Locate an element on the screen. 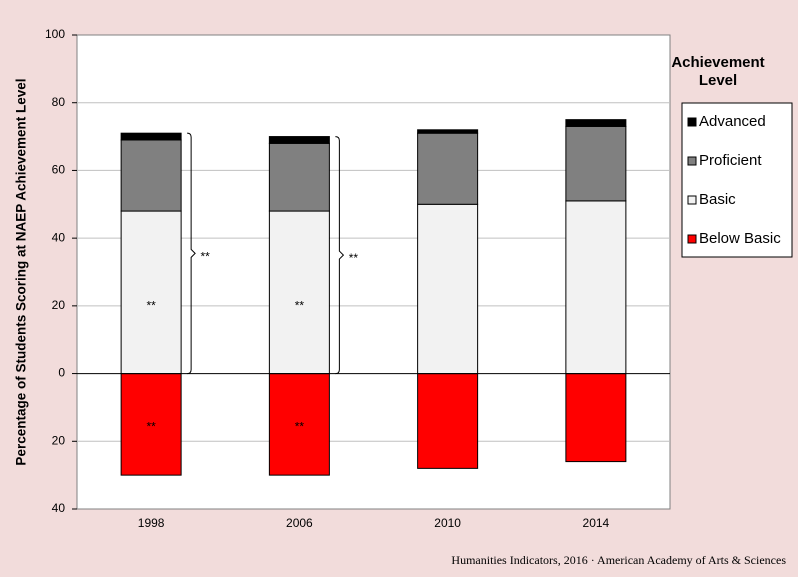  x-tick-label: 1998 is located at coordinates (151, 523).